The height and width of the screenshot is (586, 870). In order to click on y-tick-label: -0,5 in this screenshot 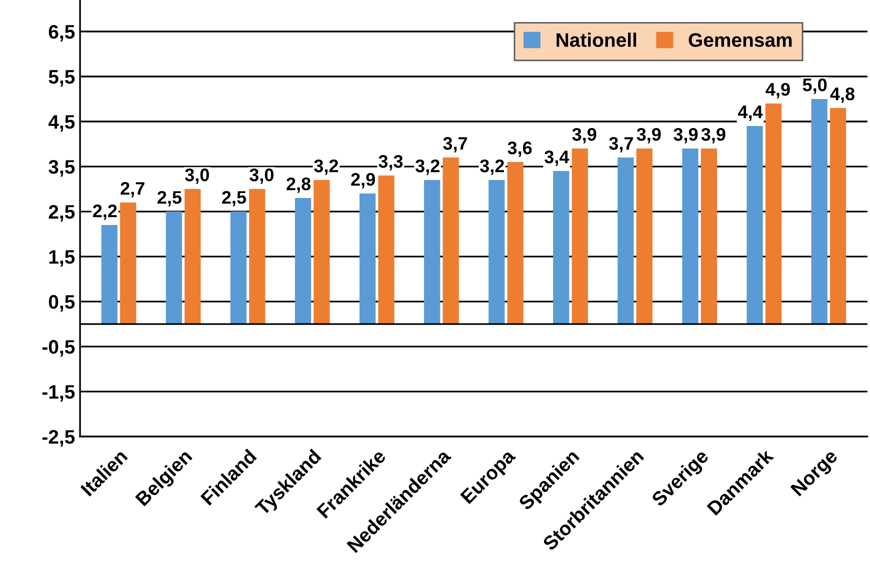, I will do `click(58, 348)`.